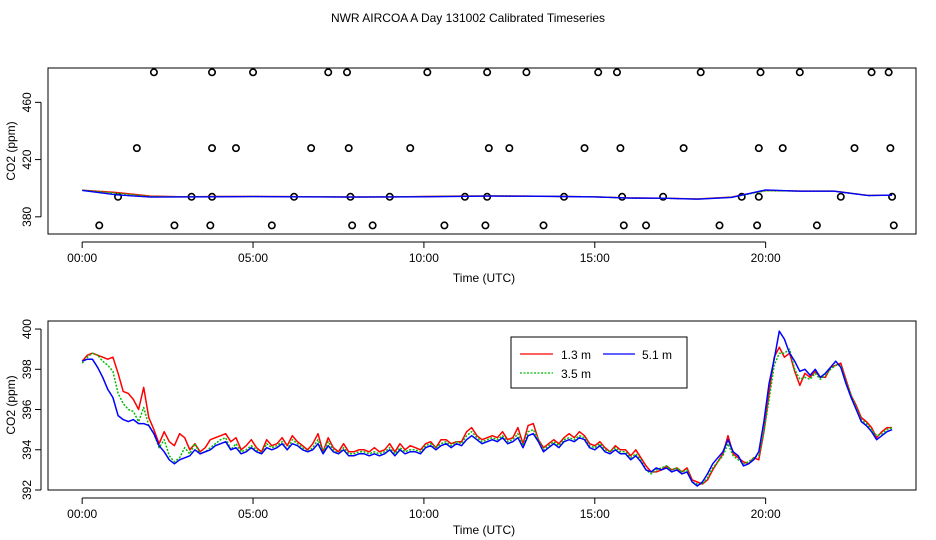 The image size is (936, 540). What do you see at coordinates (657, 355) in the screenshot?
I see `legend-label-5-1m: 5.1 m` at bounding box center [657, 355].